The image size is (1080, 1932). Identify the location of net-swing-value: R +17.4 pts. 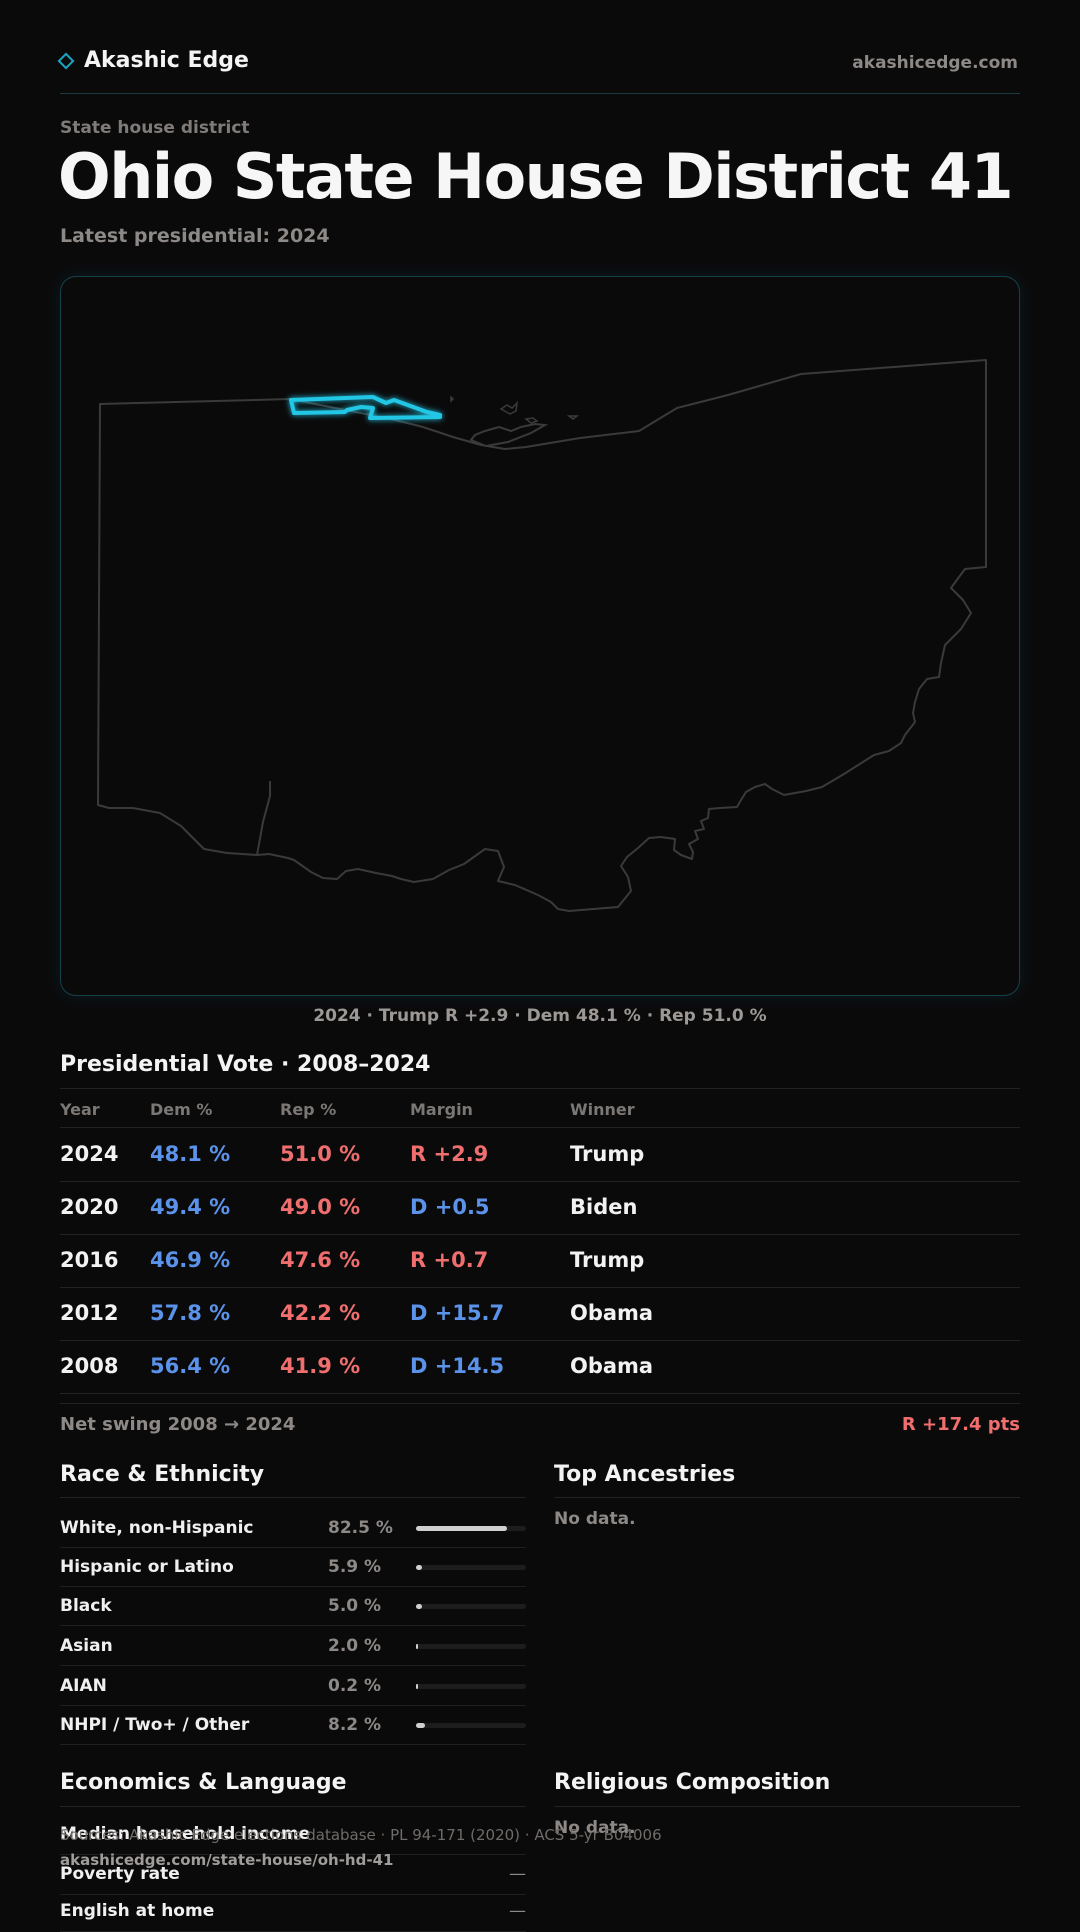
(960, 1424).